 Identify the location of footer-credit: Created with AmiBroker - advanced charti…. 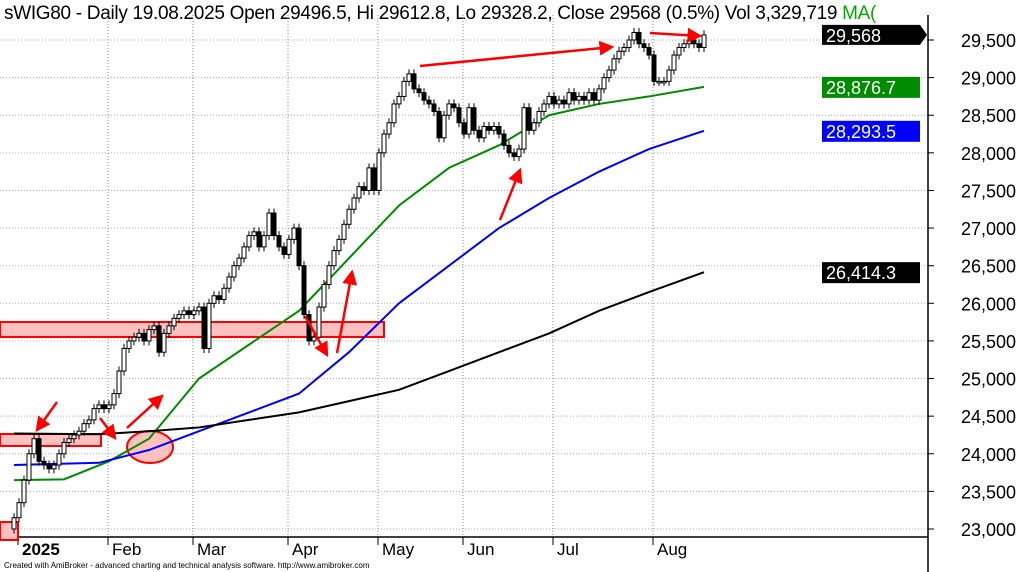
(187, 565).